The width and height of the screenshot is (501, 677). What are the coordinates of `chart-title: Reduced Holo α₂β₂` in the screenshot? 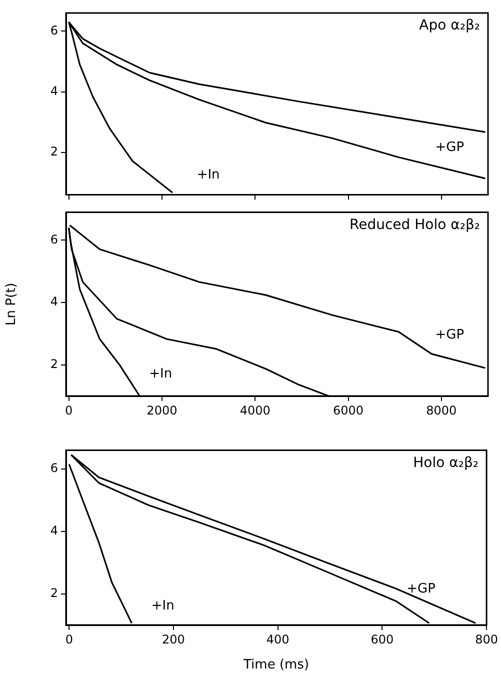 It's located at (414, 224).